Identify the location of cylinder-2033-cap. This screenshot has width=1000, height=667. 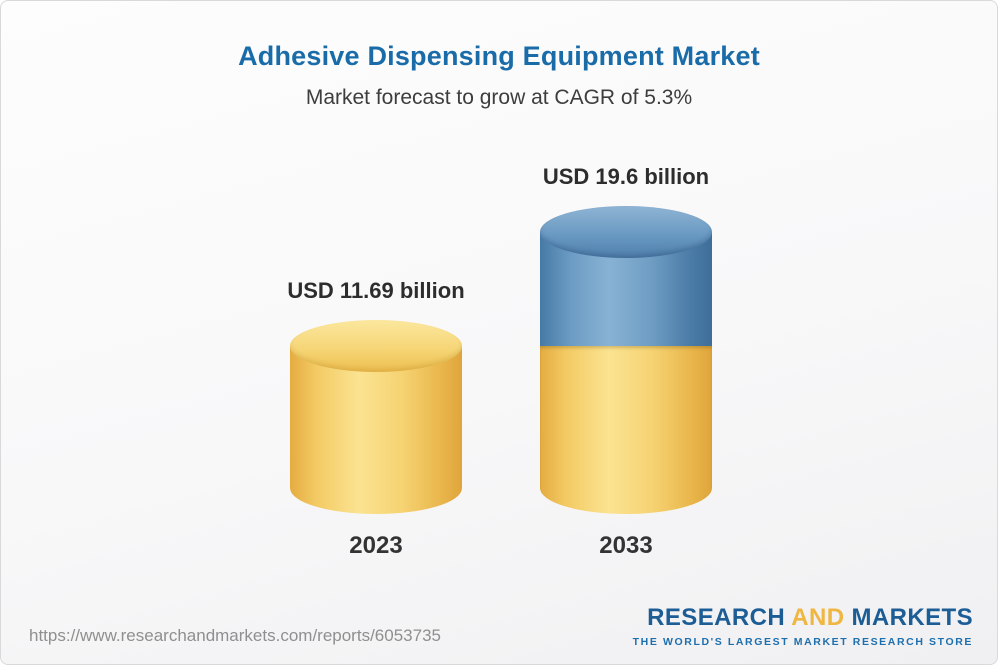
(626, 231).